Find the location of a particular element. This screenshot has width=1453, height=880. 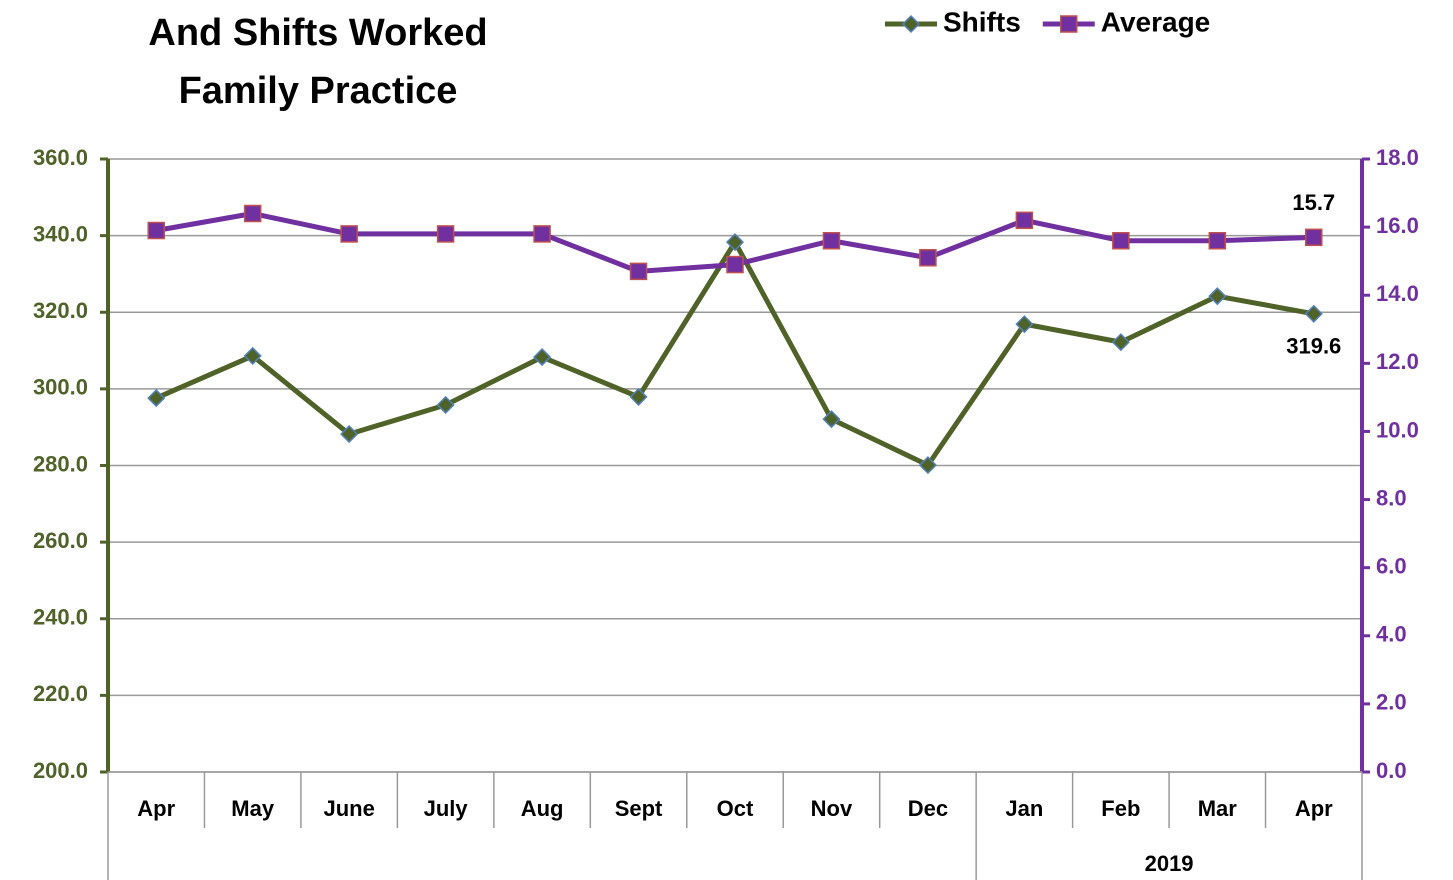

x-tick-label: Oct is located at coordinates (735, 808).